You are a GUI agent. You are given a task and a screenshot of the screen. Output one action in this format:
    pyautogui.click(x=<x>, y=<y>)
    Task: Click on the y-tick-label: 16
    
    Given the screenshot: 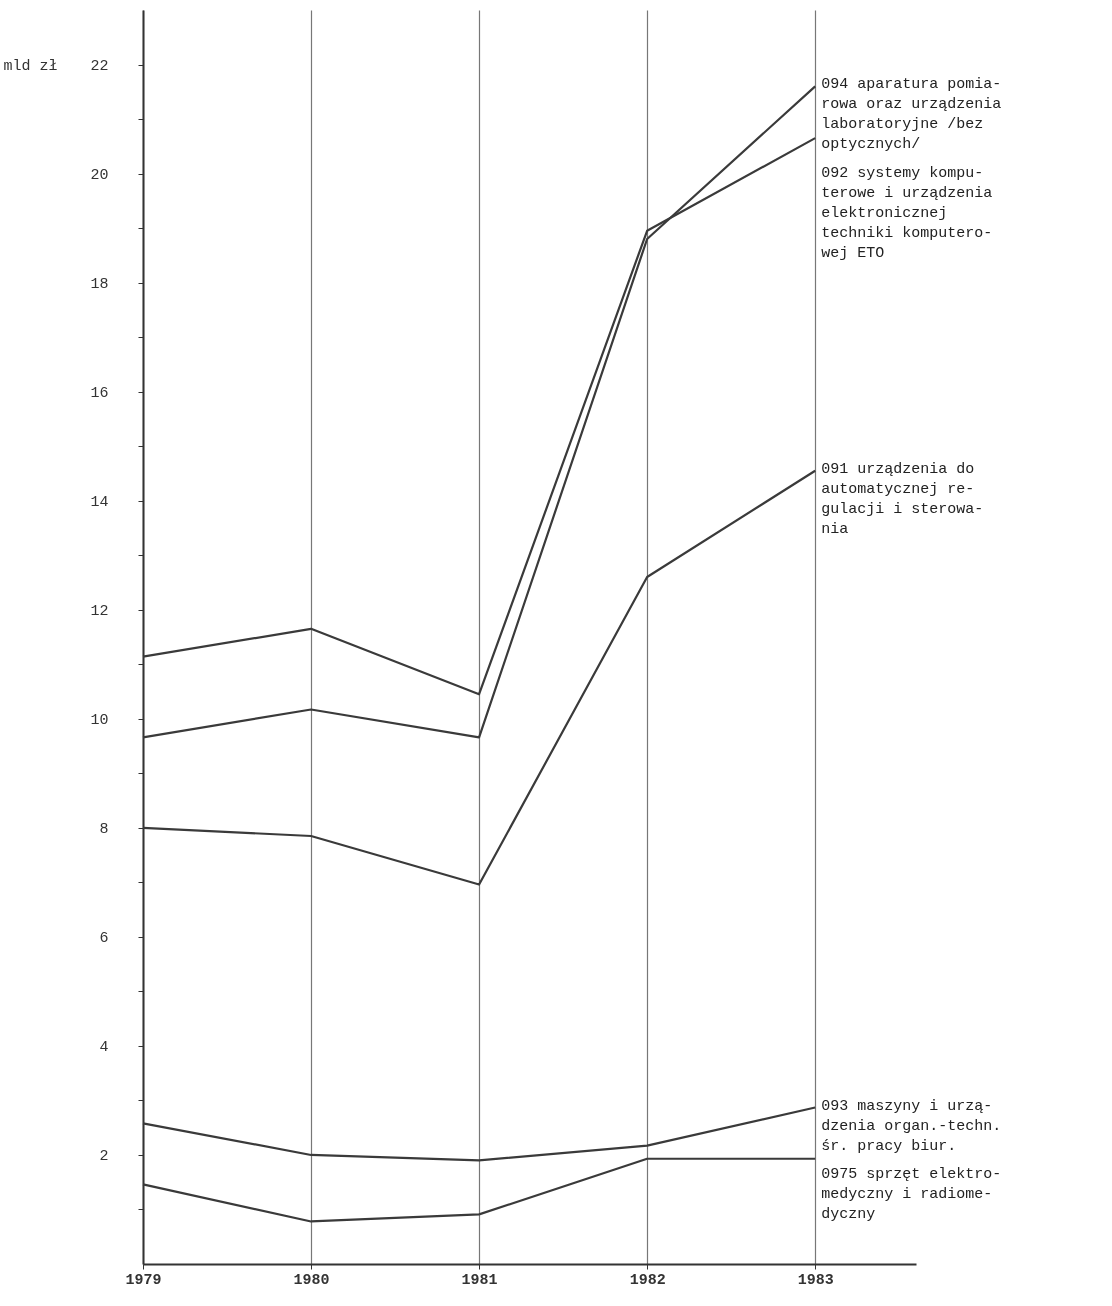 What is the action you would take?
    pyautogui.click(x=99, y=394)
    